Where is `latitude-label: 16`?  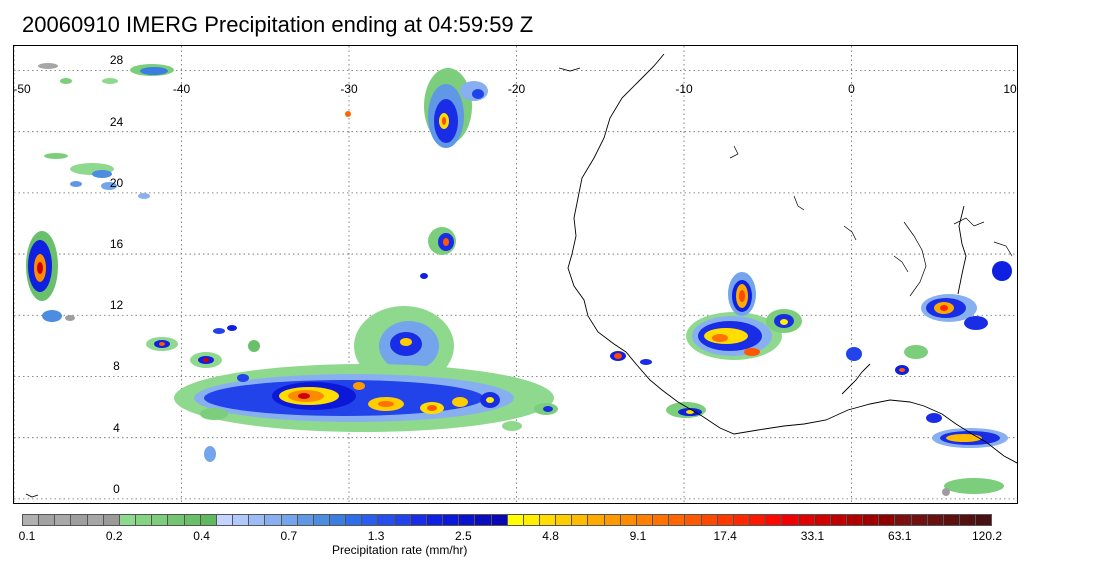 latitude-label: 16 is located at coordinates (116, 244).